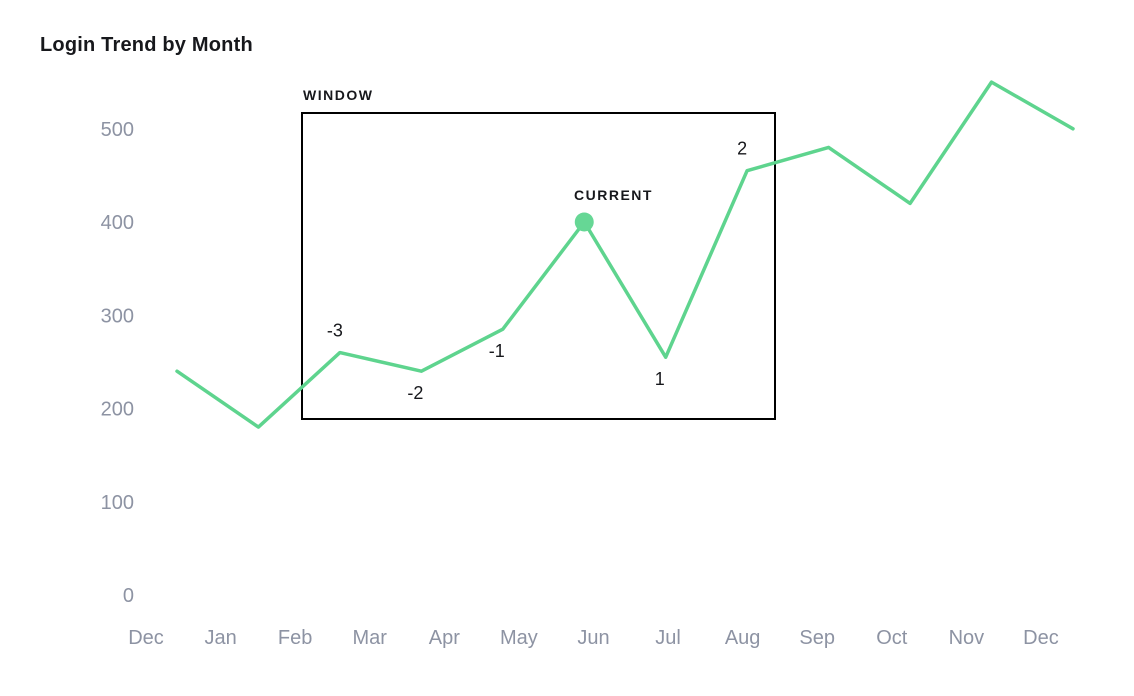 The width and height of the screenshot is (1134, 696). What do you see at coordinates (338, 95) in the screenshot?
I see `window-label: WINDOW` at bounding box center [338, 95].